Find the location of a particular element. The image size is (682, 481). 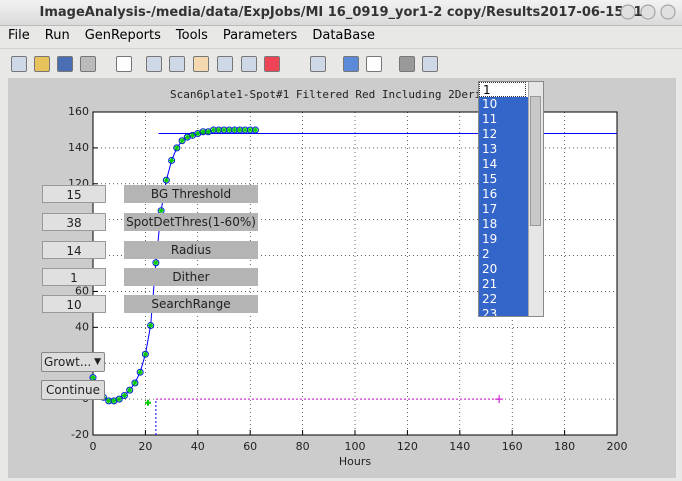

control-label: SearchRange is located at coordinates (191, 304).